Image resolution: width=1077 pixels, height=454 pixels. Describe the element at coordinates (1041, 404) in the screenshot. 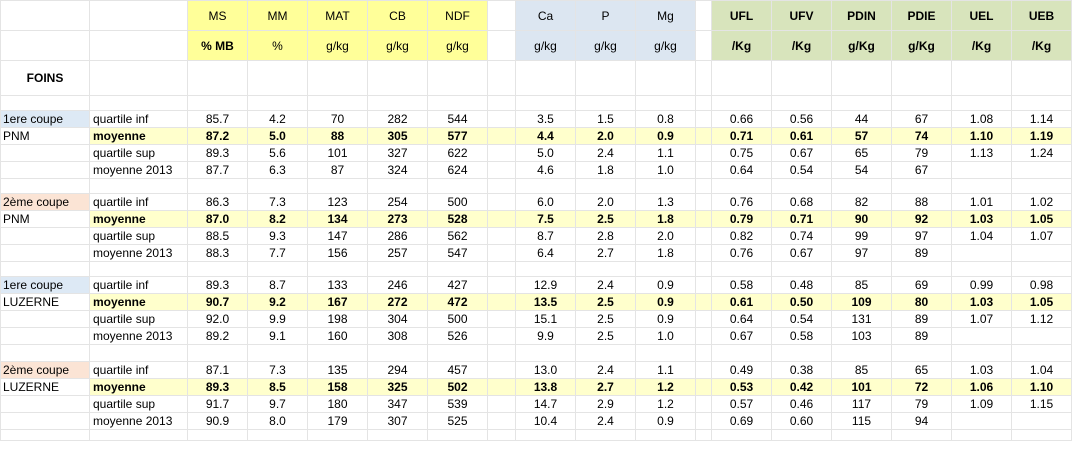

I see `value-cell: 1.15` at that location.